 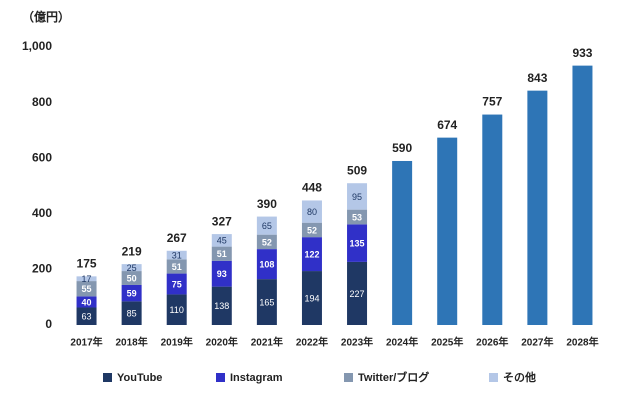 What do you see at coordinates (312, 188) in the screenshot?
I see `total-label: 448` at bounding box center [312, 188].